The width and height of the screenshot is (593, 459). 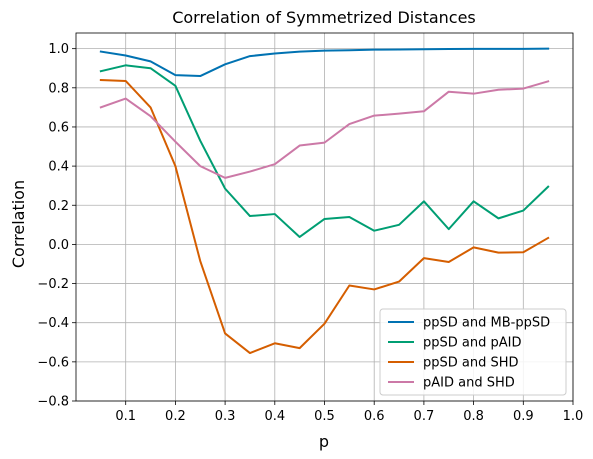 I want to click on y-tick-label: −0.8, so click(x=53, y=402).